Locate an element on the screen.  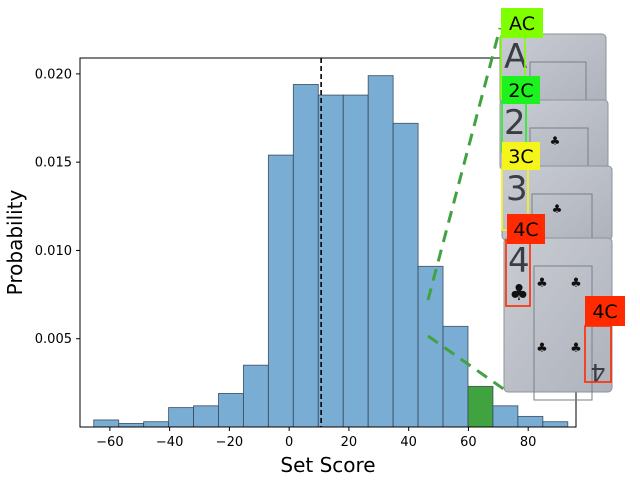
y-tick-label: 0.010 is located at coordinates (53, 251).